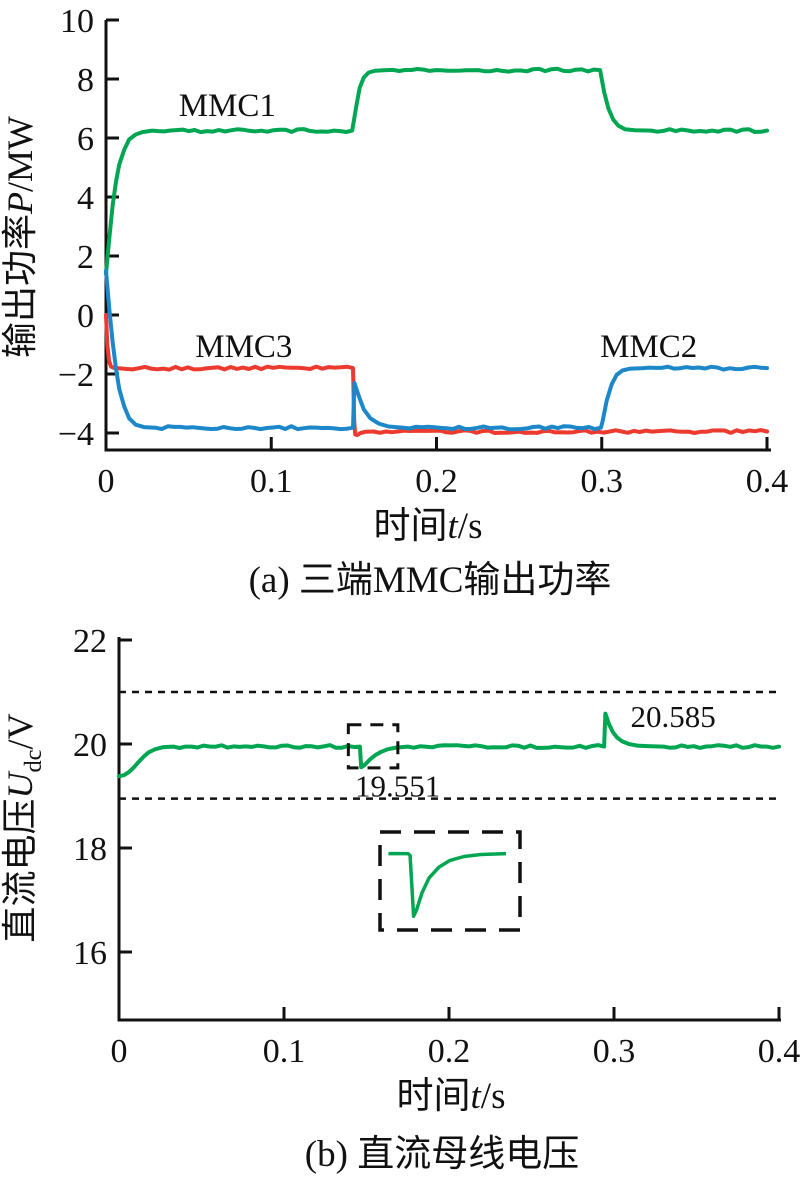 This screenshot has width=800, height=1181. I want to click on series-label-mmc1: MMC1, so click(227, 106).